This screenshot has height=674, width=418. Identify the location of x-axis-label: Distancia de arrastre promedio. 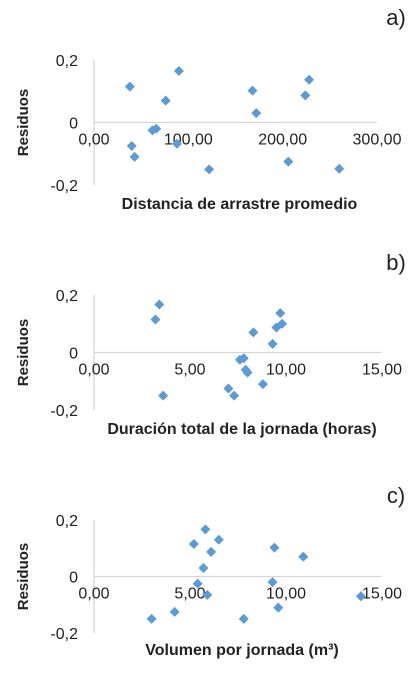
(240, 204).